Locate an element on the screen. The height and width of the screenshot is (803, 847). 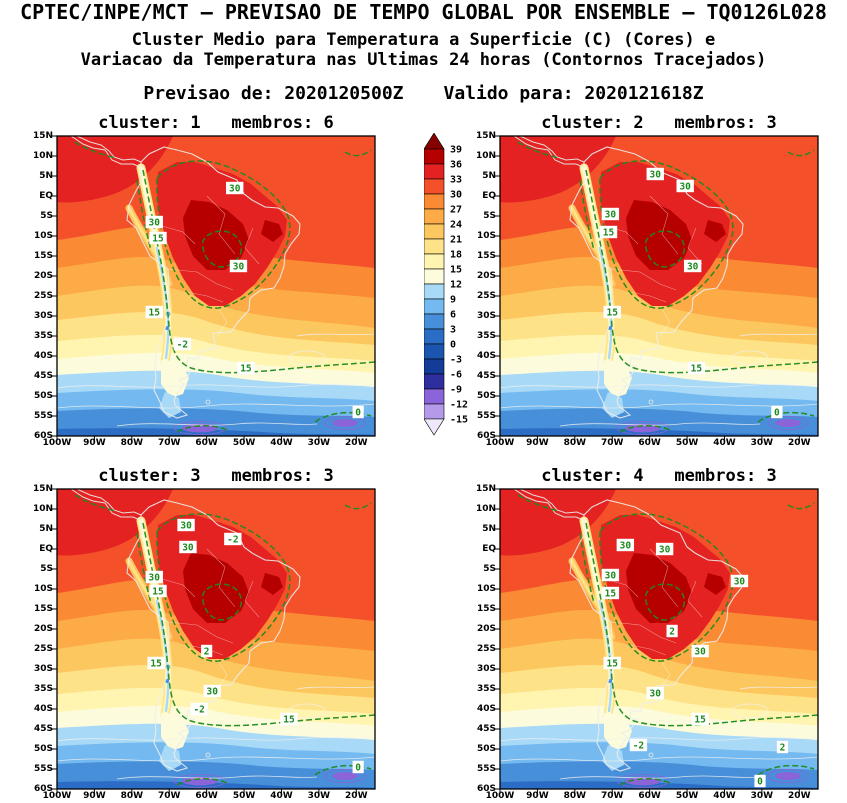
lat-tick-label: 20S is located at coordinates (486, 629).